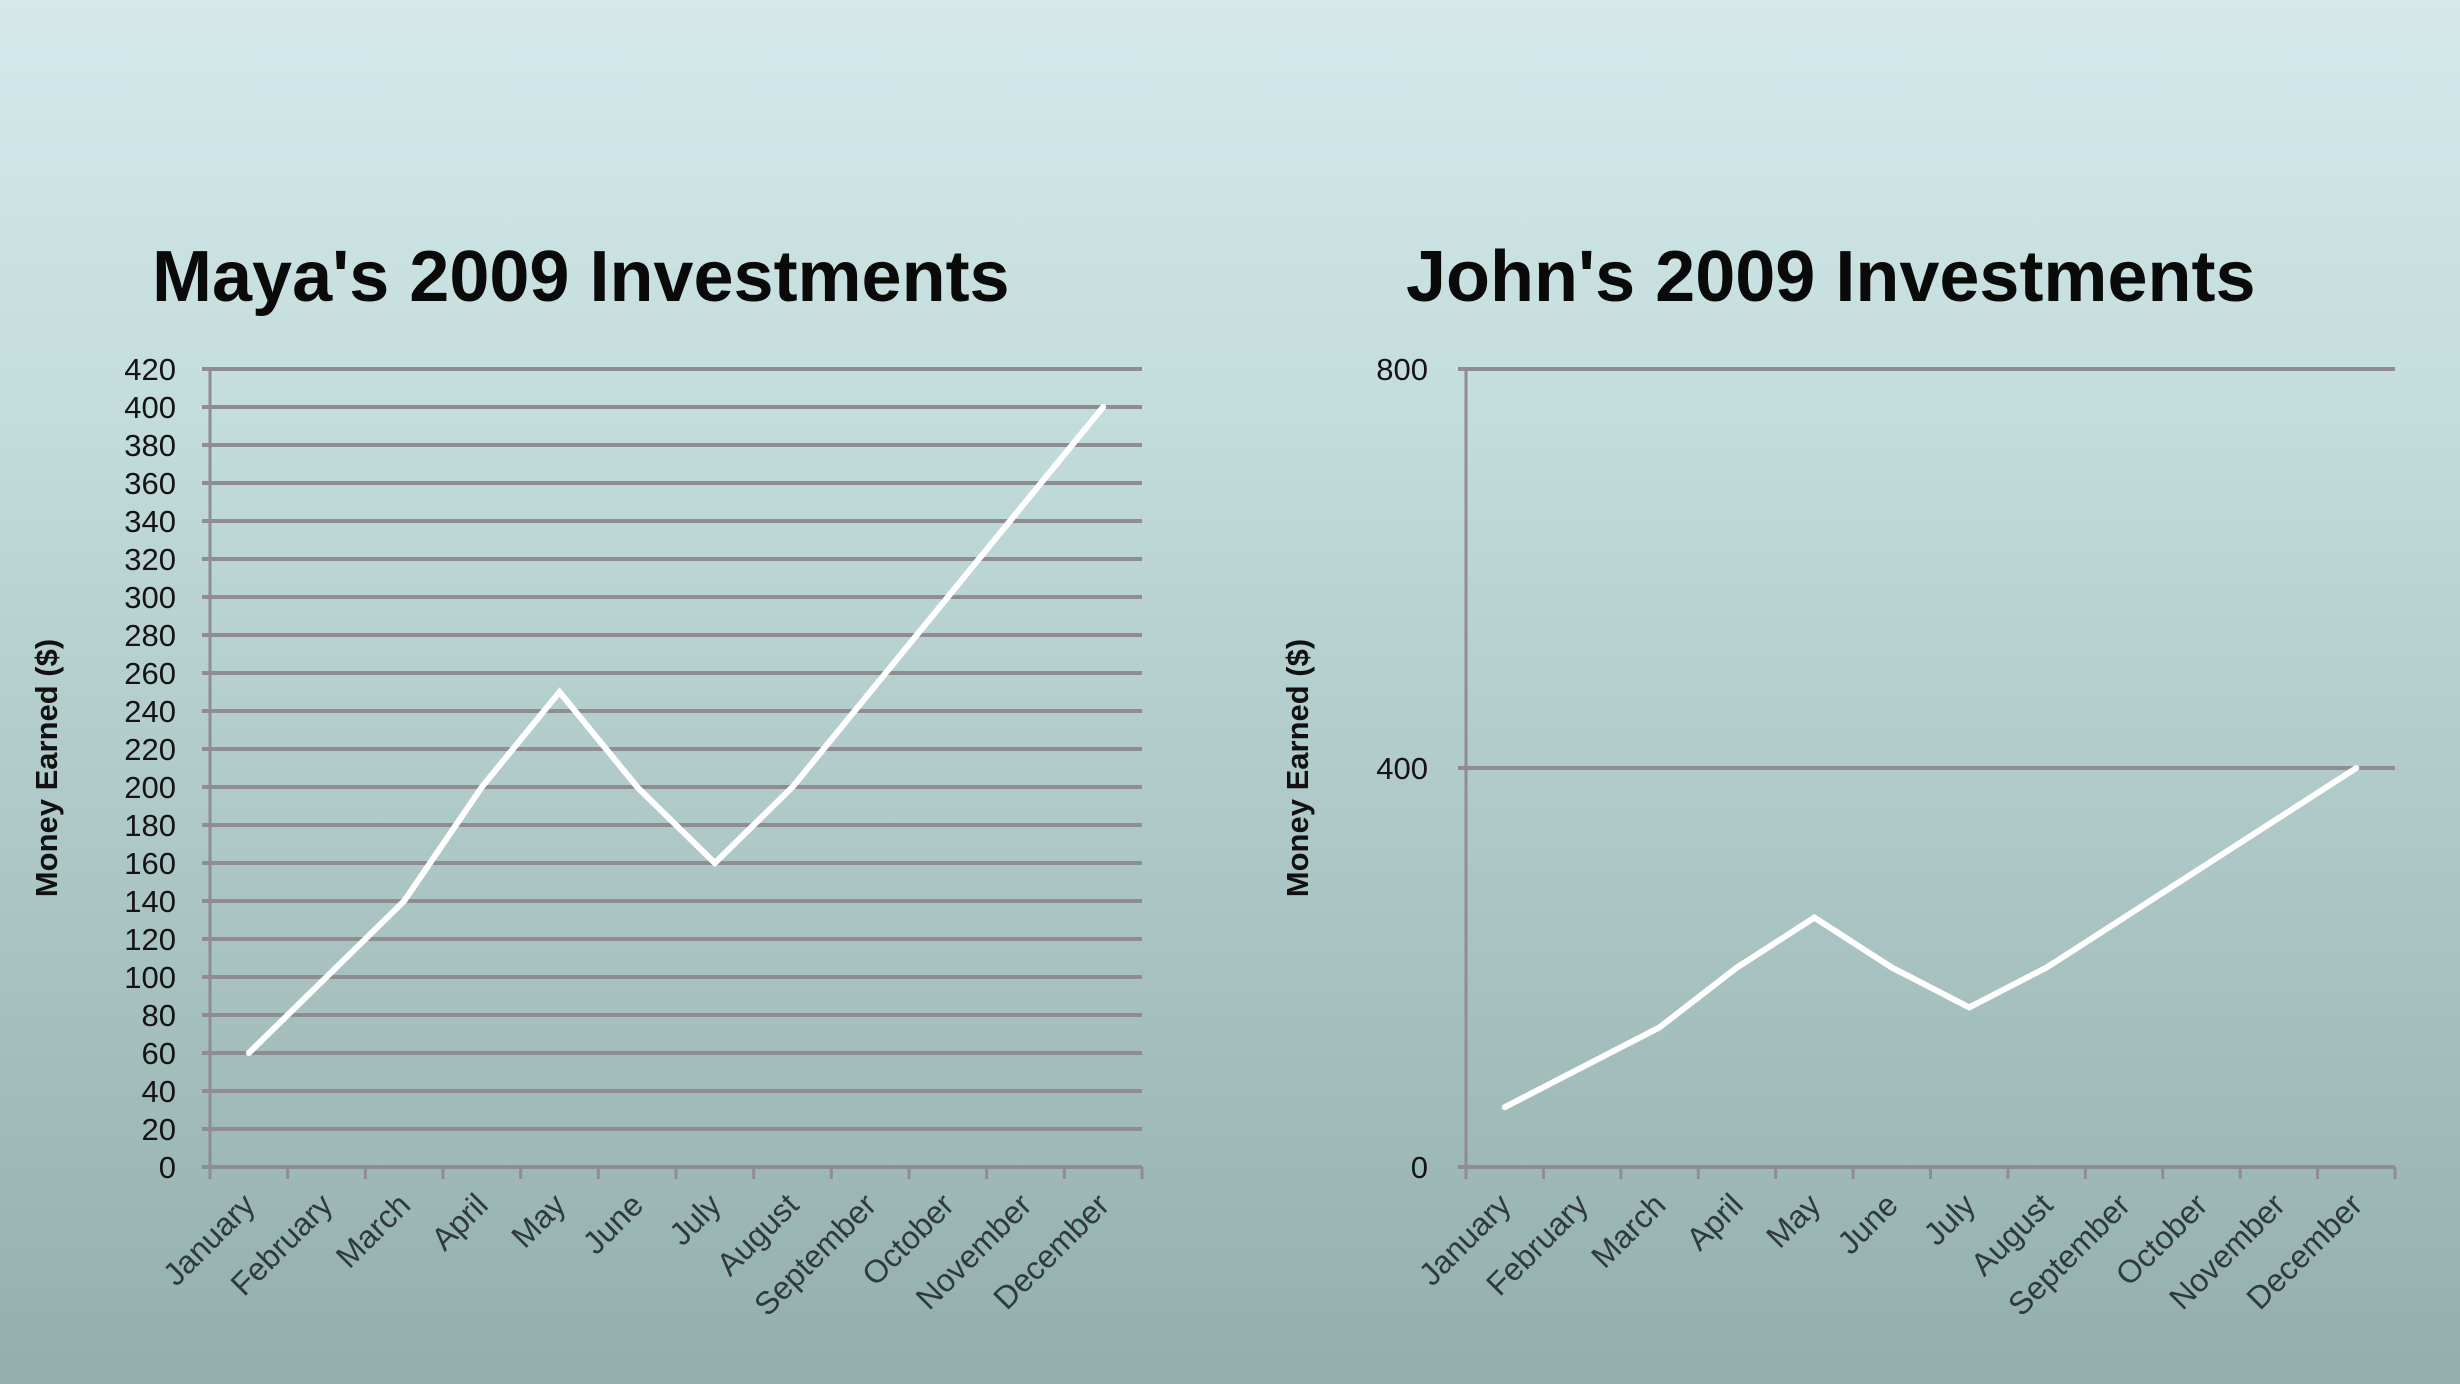 The width and height of the screenshot is (2460, 1384). What do you see at coordinates (150, 597) in the screenshot?
I see `y-tick-label: 300` at bounding box center [150, 597].